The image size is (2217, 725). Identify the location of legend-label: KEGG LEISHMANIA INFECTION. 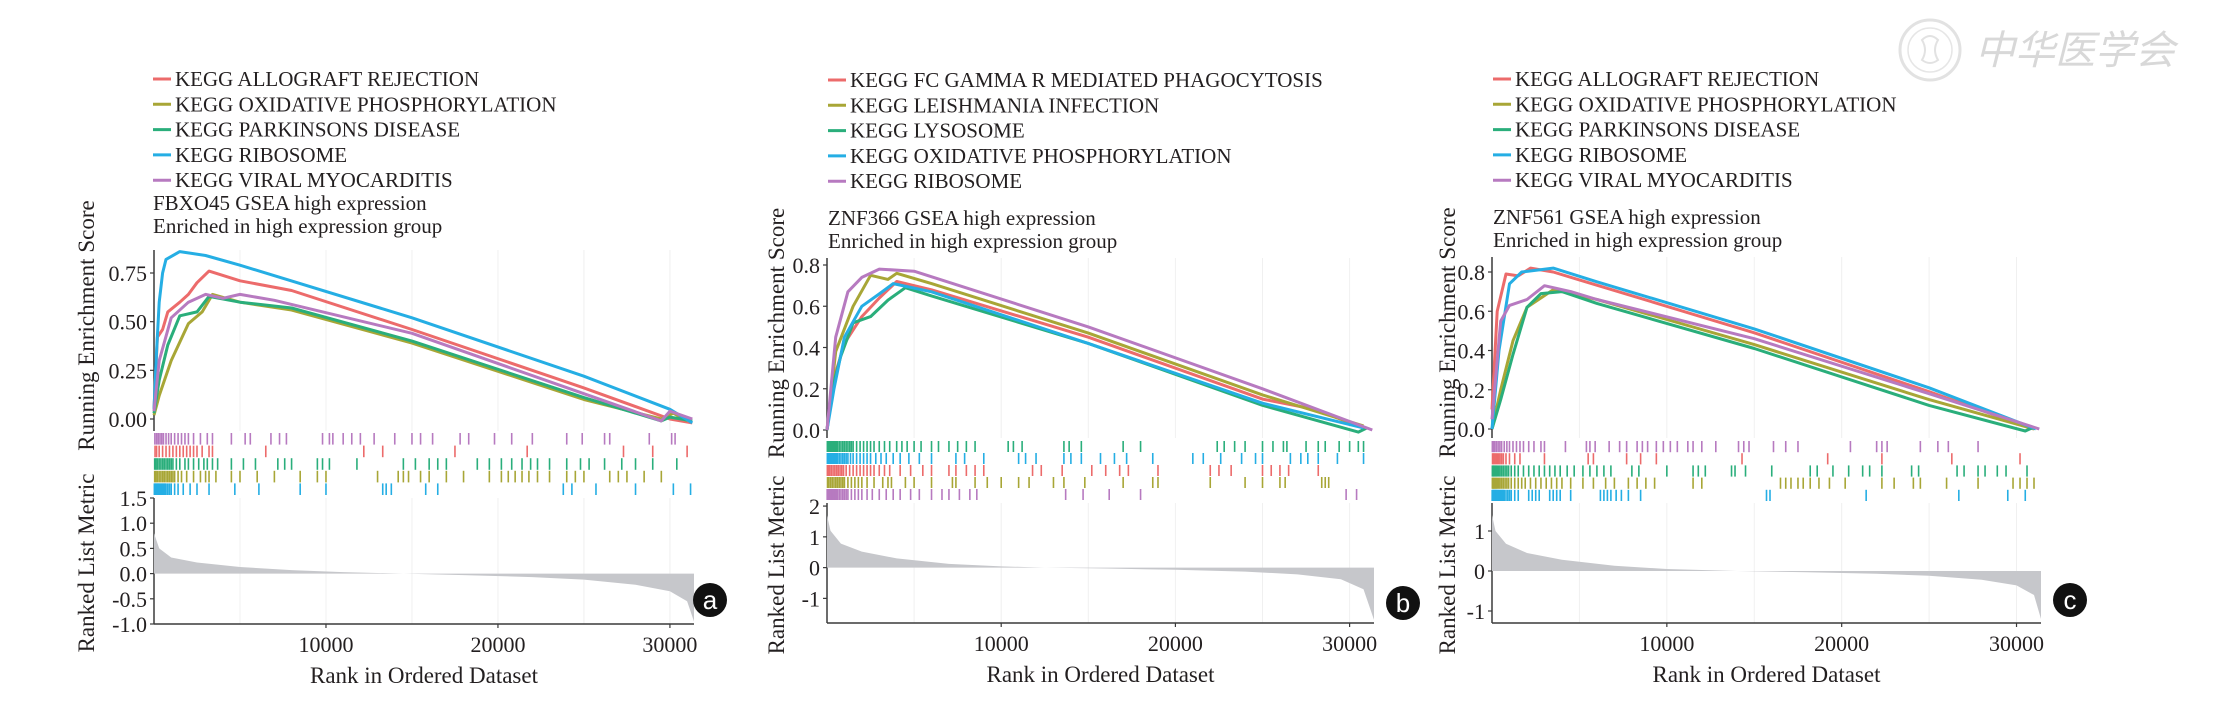
(1004, 105).